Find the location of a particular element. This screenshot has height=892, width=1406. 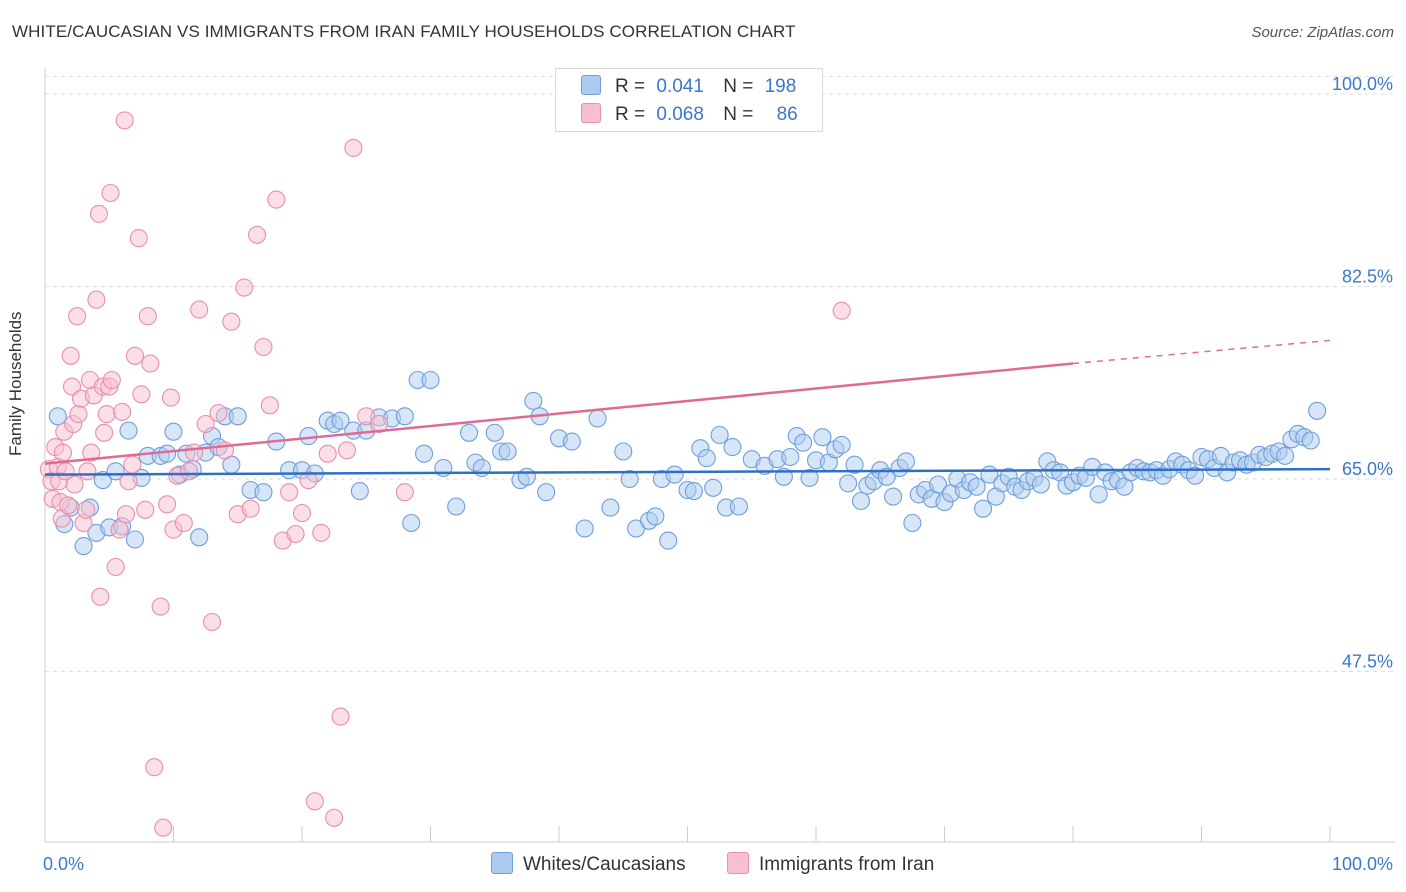

bottom-legend-swatch-blue is located at coordinates (502, 863).